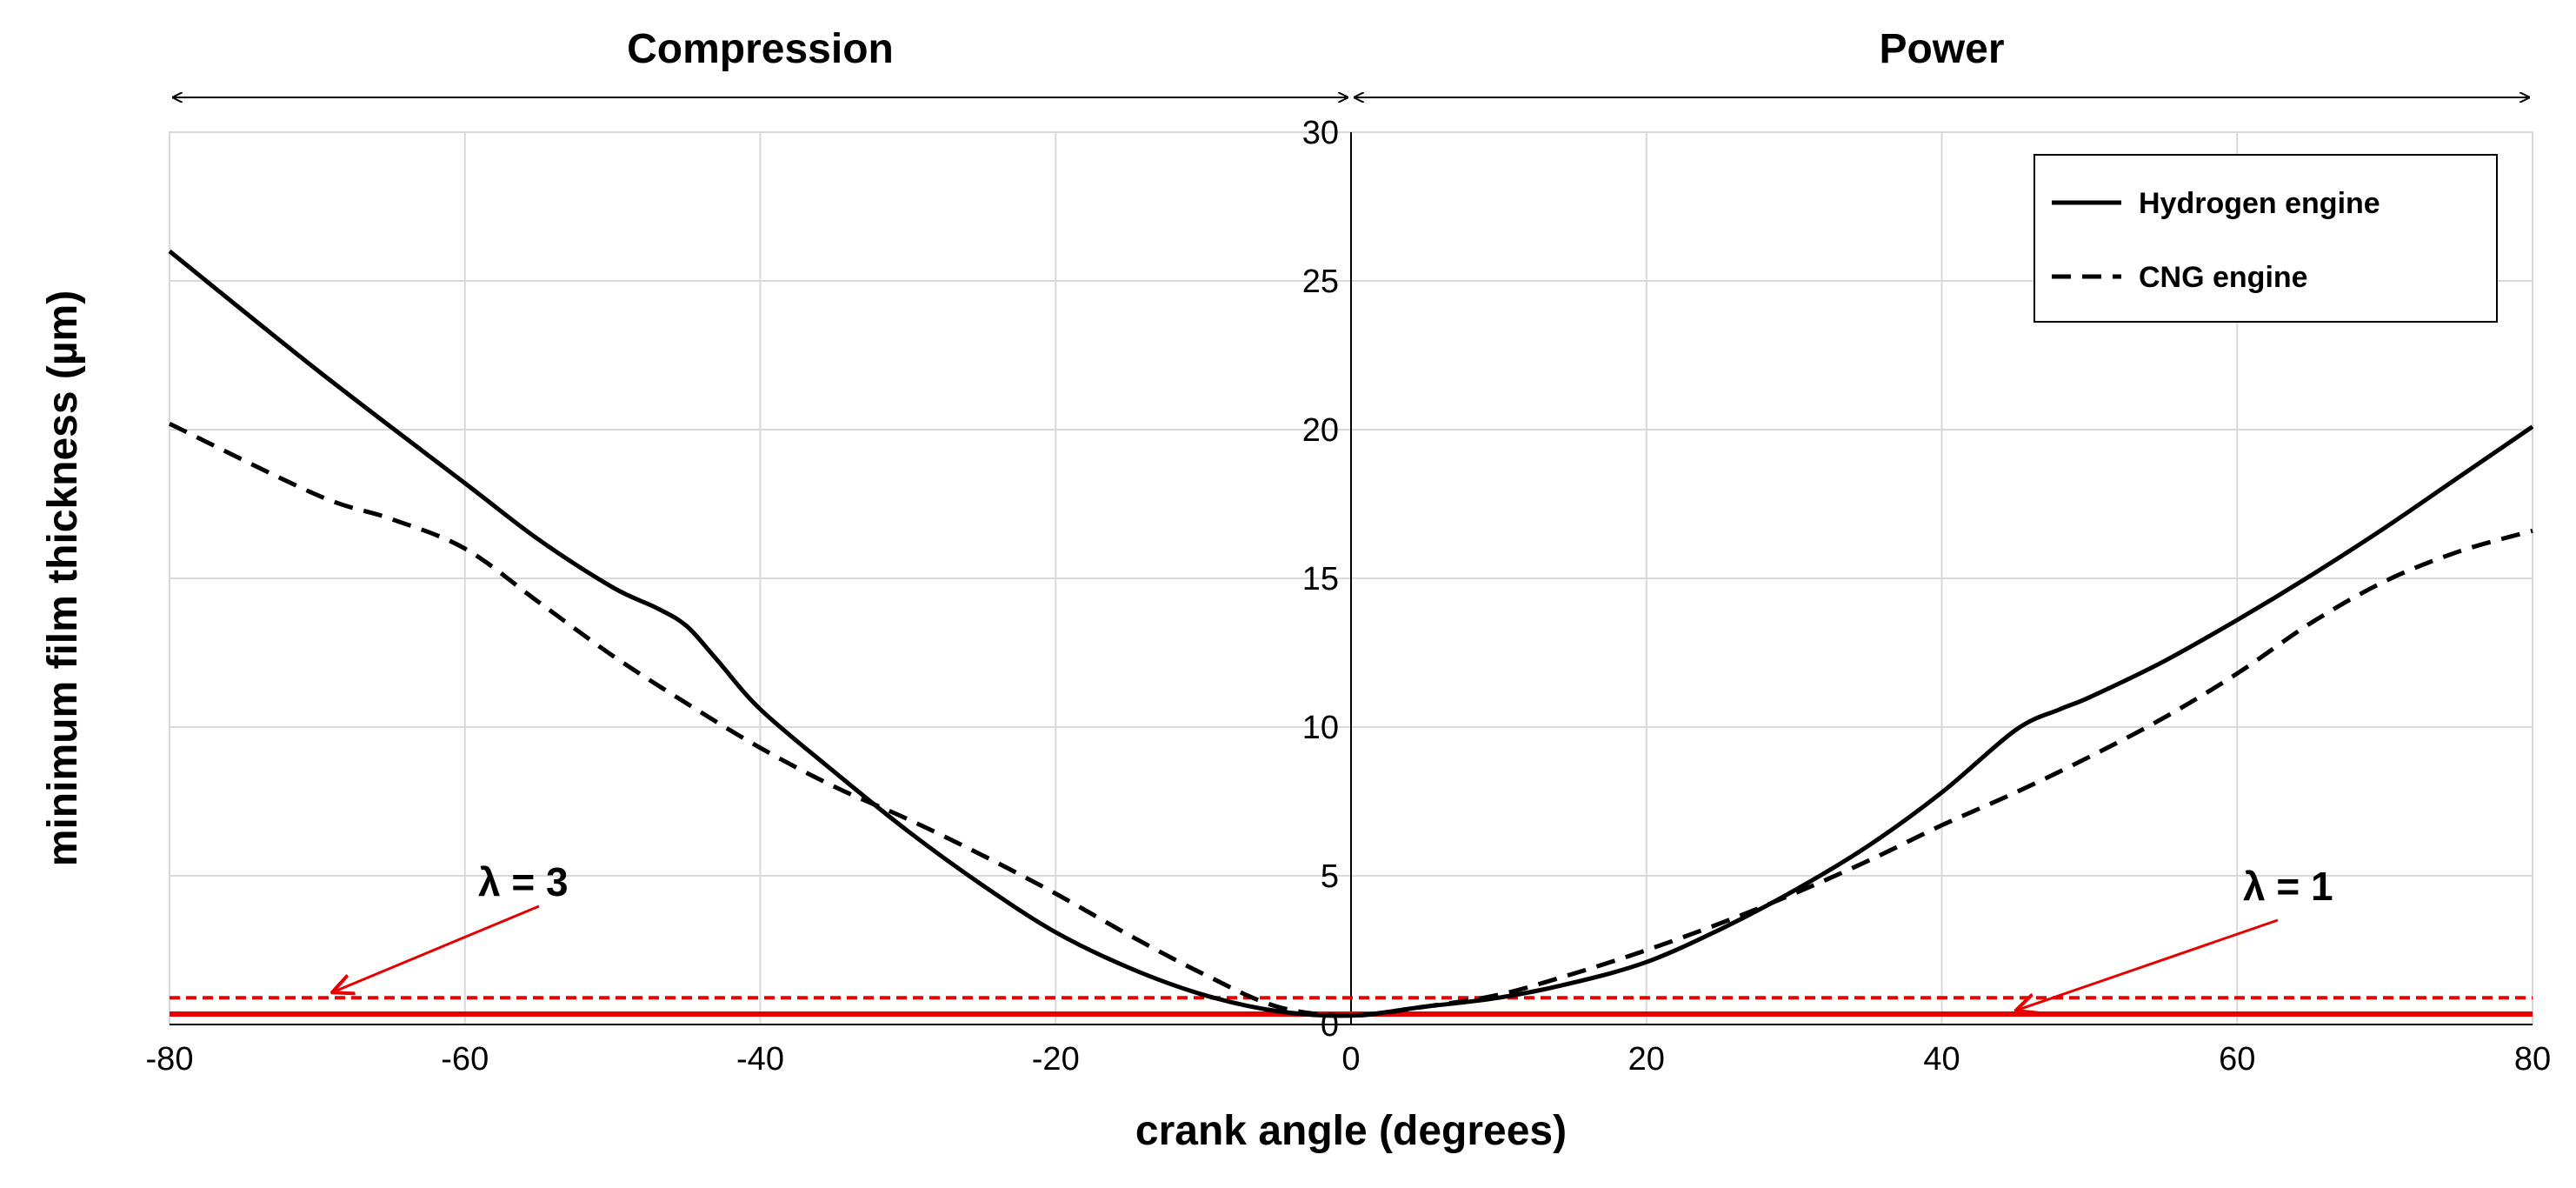 This screenshot has height=1188, width=2576. Describe the element at coordinates (1320, 728) in the screenshot. I see `y-tick-label: 10` at that location.